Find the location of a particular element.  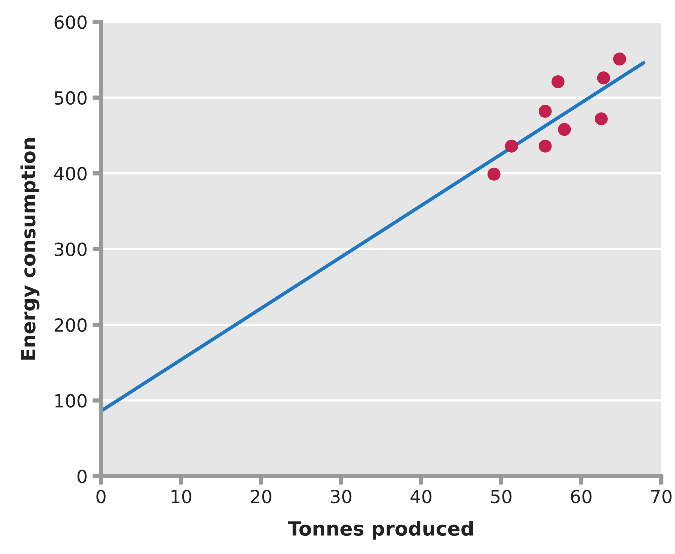

y-tick-label: 100 is located at coordinates (71, 401).